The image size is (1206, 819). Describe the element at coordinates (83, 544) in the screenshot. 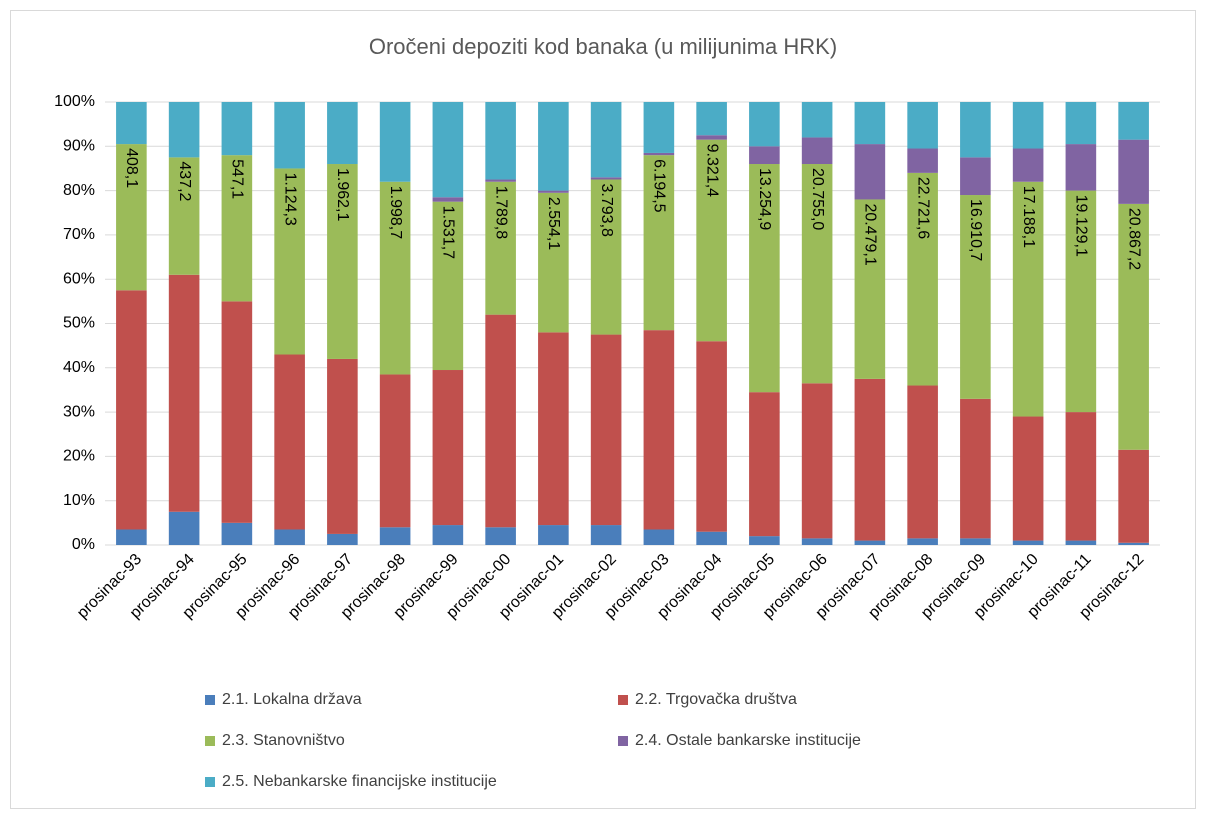

I see `y-tick-label: 0%` at that location.